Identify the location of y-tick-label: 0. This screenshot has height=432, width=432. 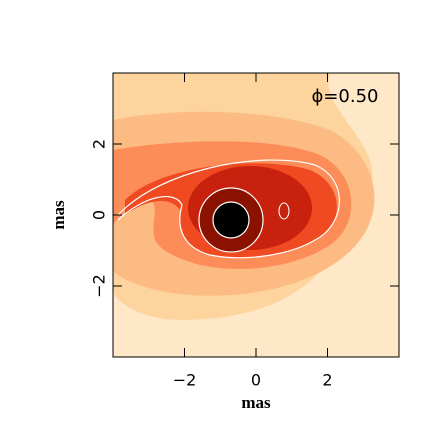
(99, 215).